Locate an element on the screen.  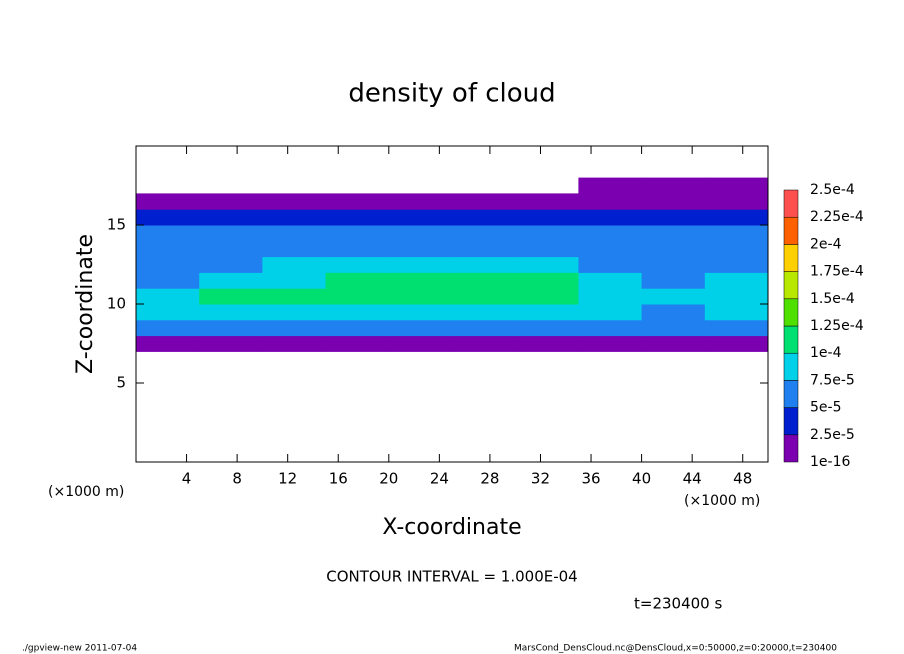
colorbar-label: 1.5e-4 is located at coordinates (832, 299).